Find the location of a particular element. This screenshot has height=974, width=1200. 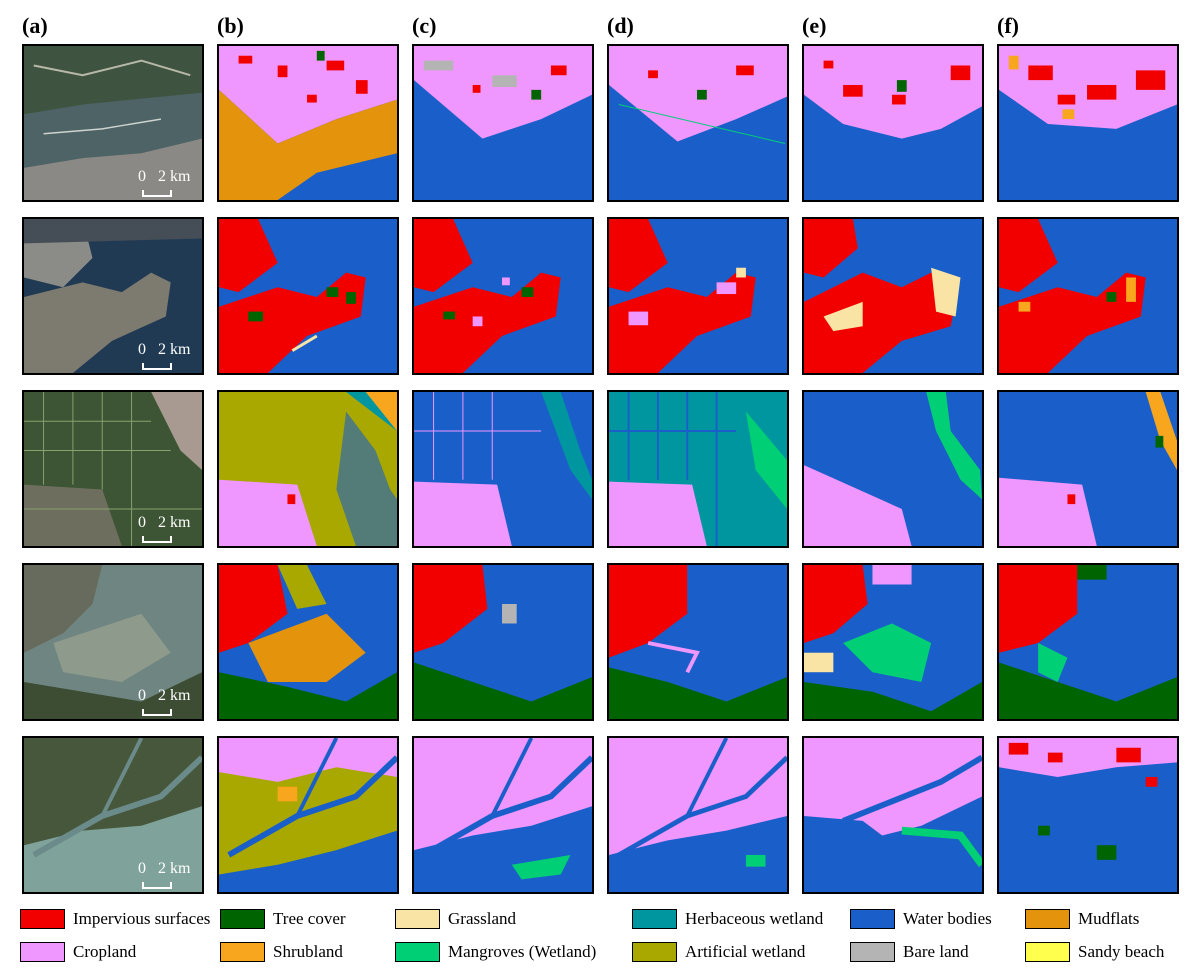

legend-label: Shrubland is located at coordinates (308, 951).